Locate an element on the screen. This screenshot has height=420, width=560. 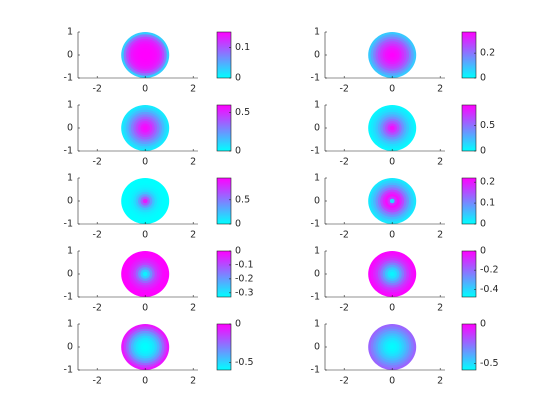
colorbar-tick-label: -0.4 is located at coordinates (489, 289).